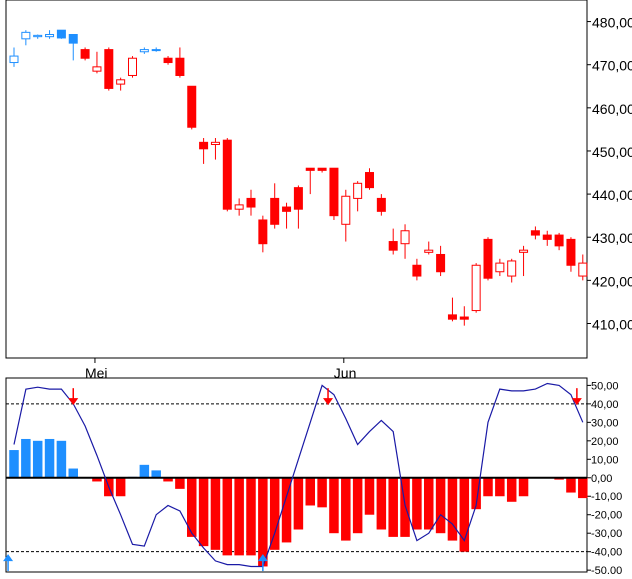  I want to click on indicator-y-tick-label: -10,00, so click(606, 497).